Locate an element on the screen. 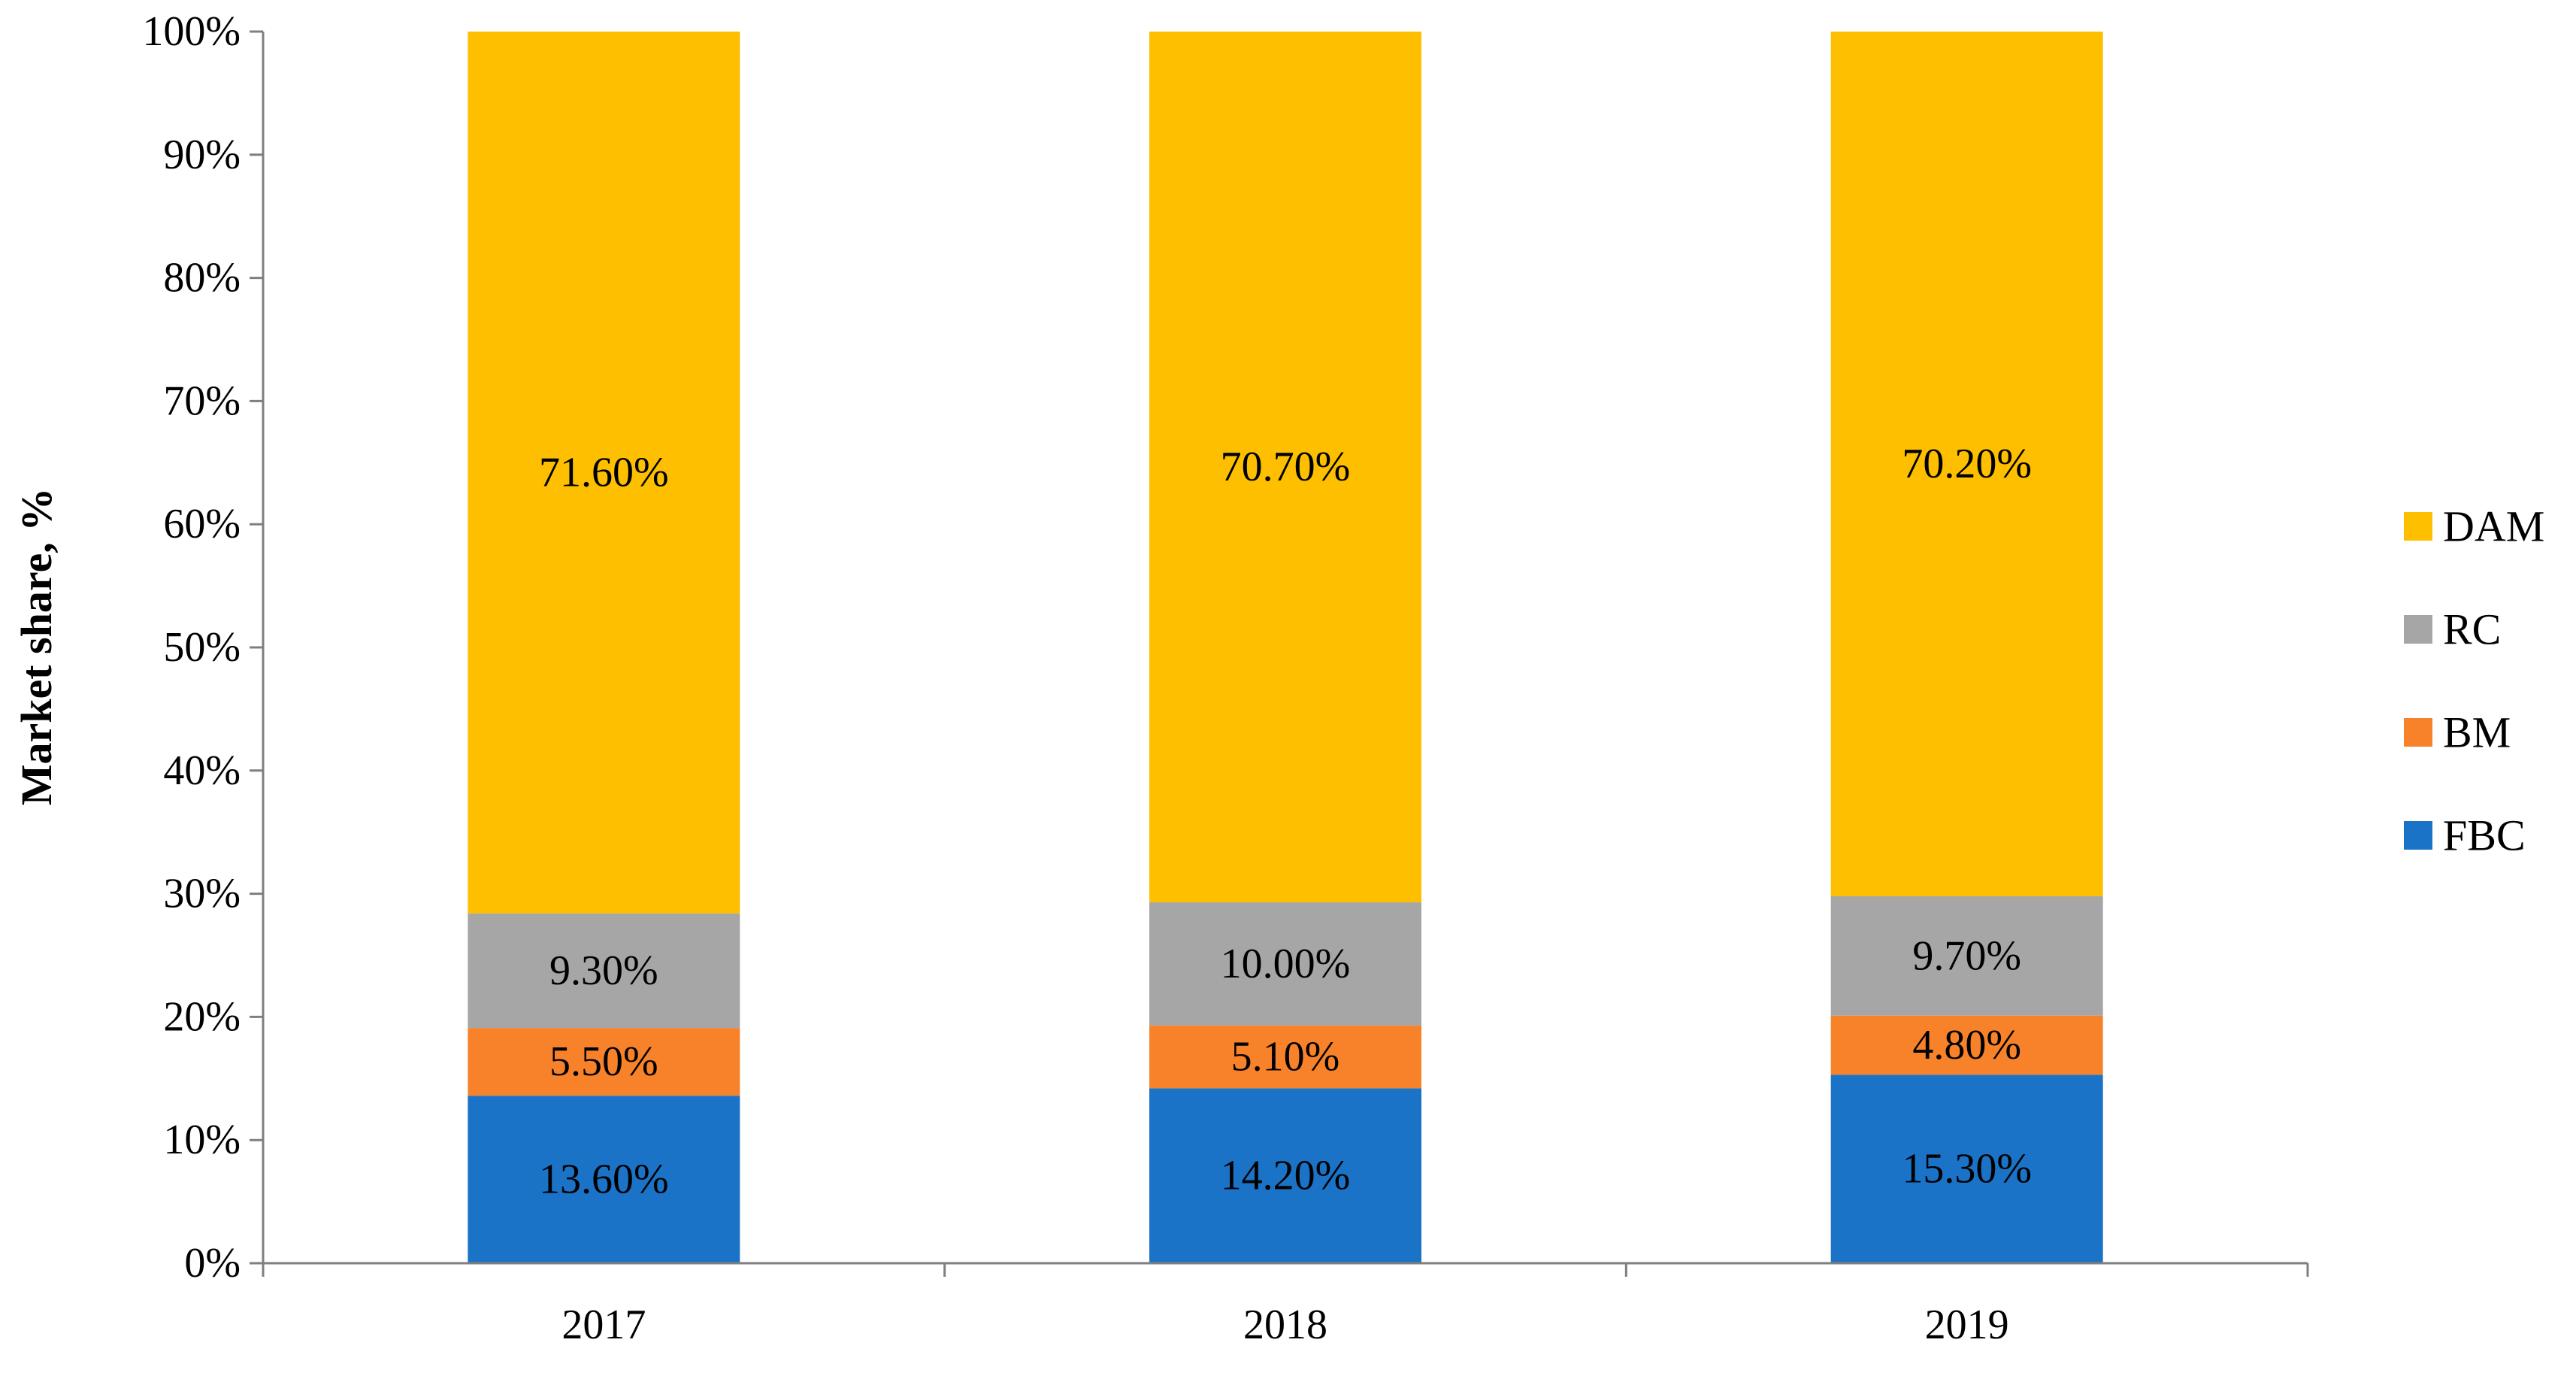 This screenshot has width=2576, height=1373. data-label-rc-2018: 10.00% is located at coordinates (1286, 964).